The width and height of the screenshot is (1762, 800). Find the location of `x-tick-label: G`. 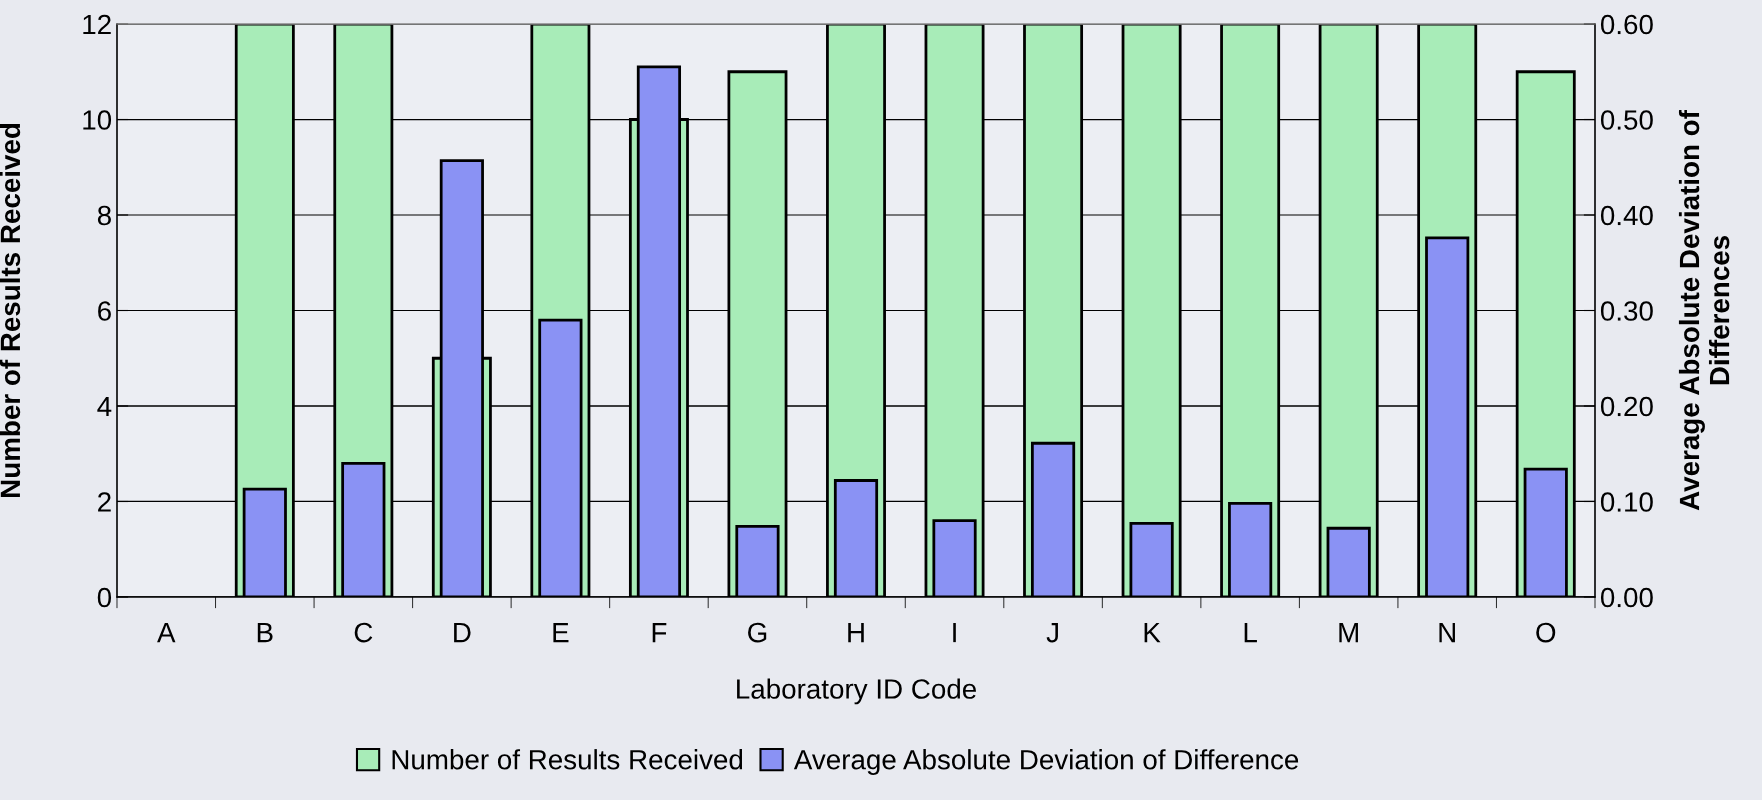

x-tick-label: G is located at coordinates (757, 632).